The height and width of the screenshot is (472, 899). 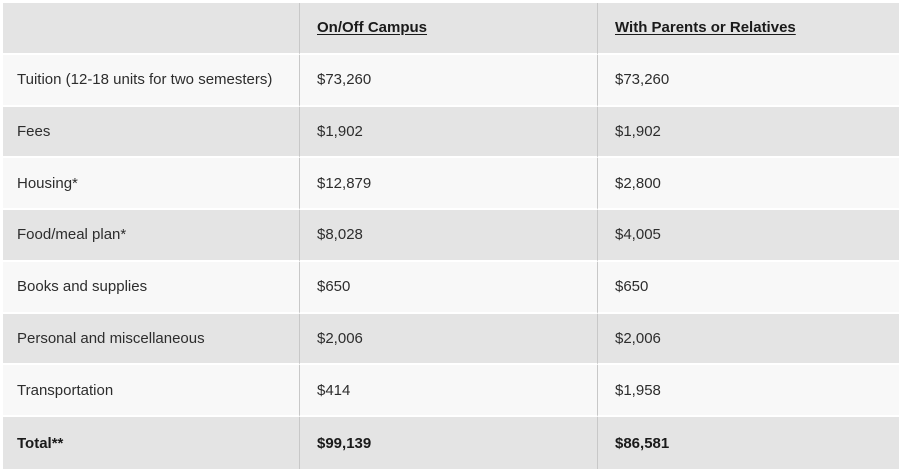 I want to click on value-on-off-campus: $2,006, so click(x=448, y=339).